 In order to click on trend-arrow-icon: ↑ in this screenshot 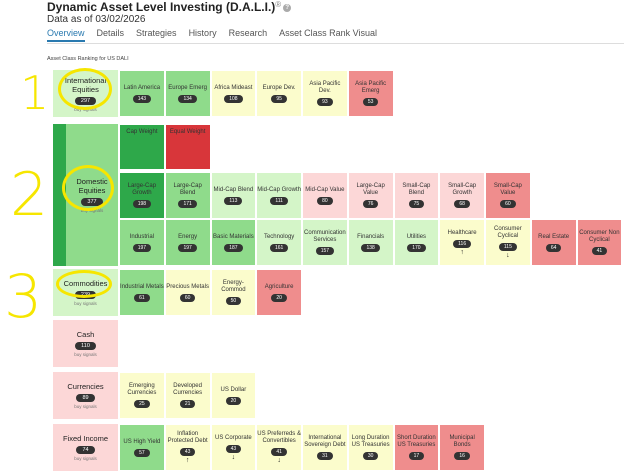, I will do `click(462, 252)`.